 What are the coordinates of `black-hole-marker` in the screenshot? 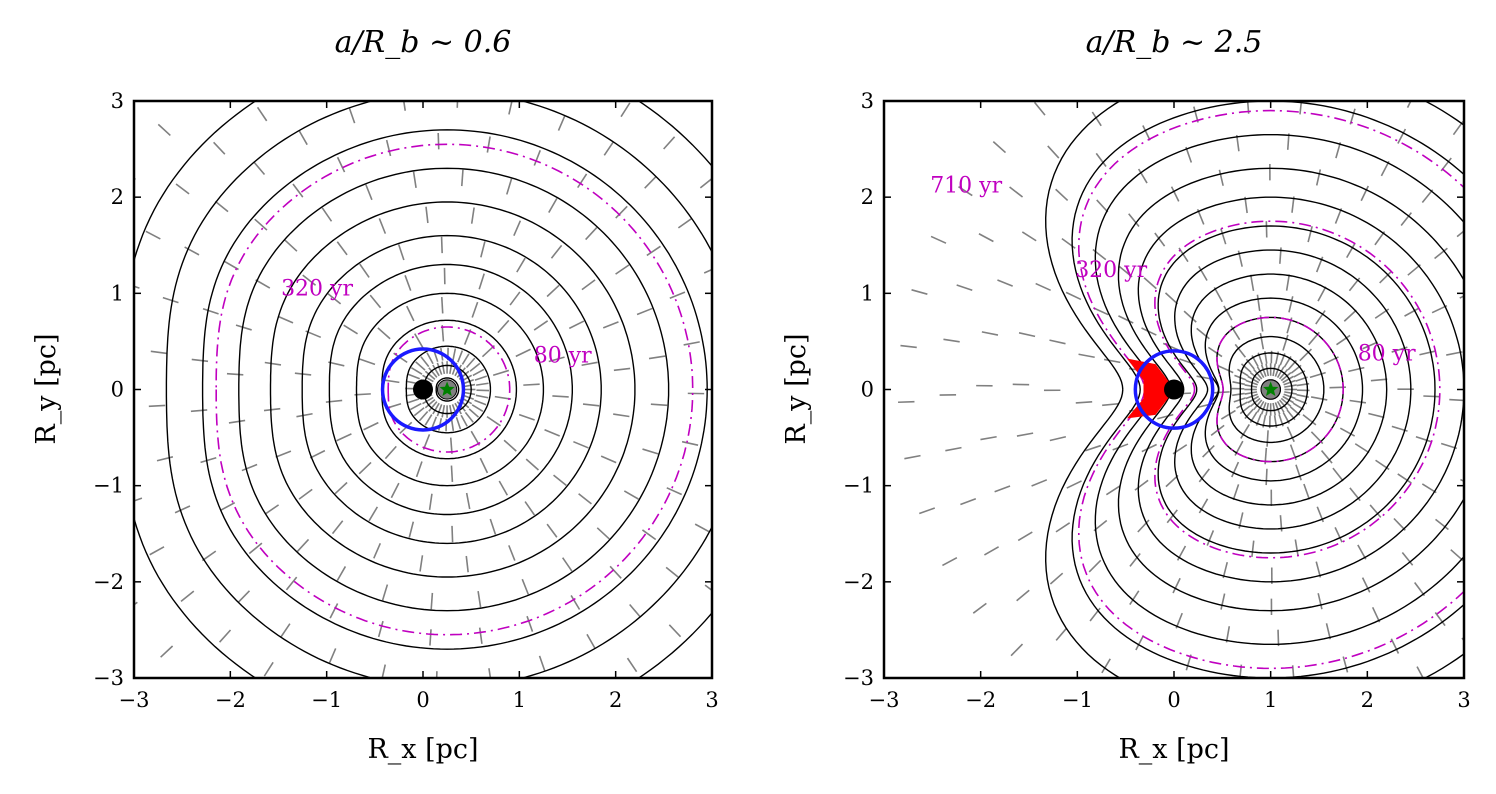 It's located at (423, 389).